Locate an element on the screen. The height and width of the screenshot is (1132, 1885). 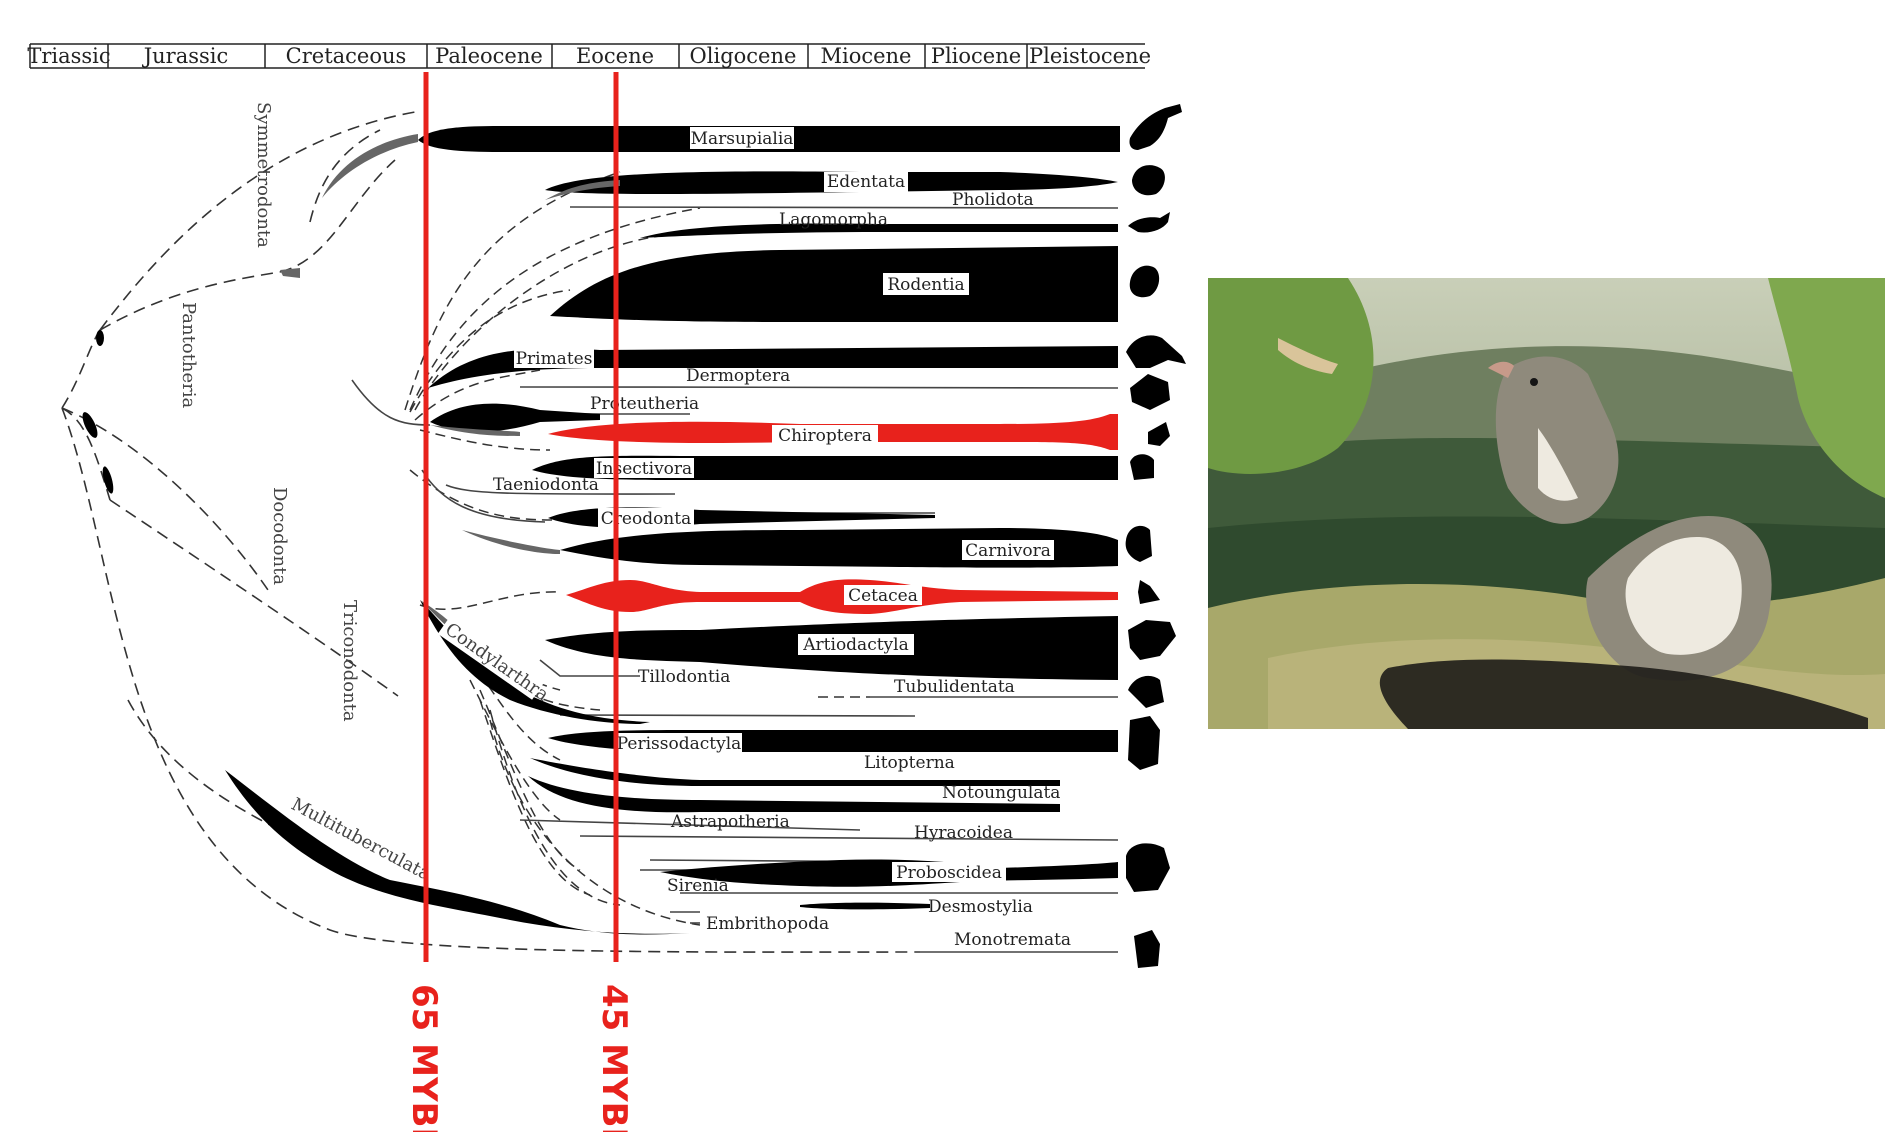
animal-silhouettes is located at coordinates (1155, 536).